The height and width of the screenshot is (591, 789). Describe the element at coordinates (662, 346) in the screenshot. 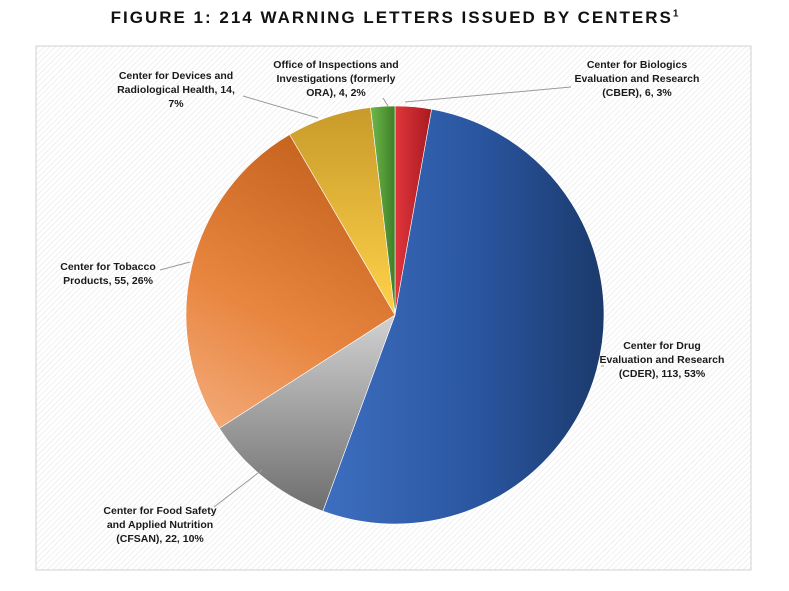

I see `slice-label-line: Center for Drug` at that location.